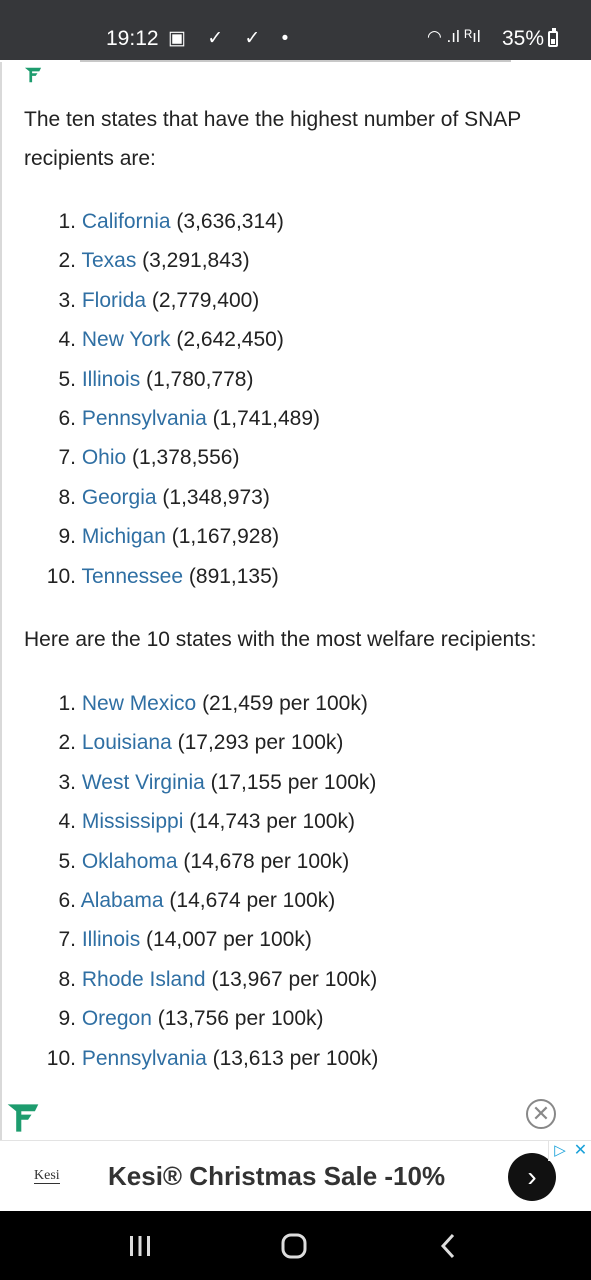  What do you see at coordinates (116, 1019) in the screenshot?
I see `state-link: Oregon` at bounding box center [116, 1019].